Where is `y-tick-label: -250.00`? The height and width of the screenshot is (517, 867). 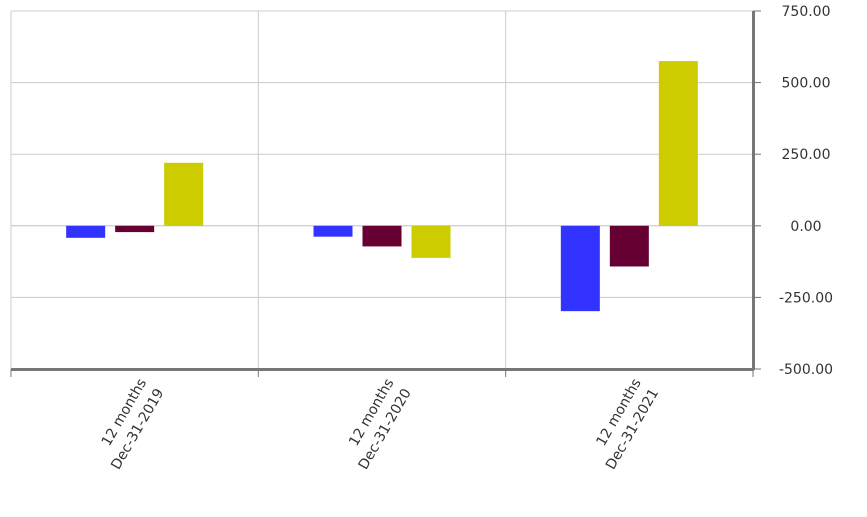
y-tick-label: -250.00 is located at coordinates (806, 298).